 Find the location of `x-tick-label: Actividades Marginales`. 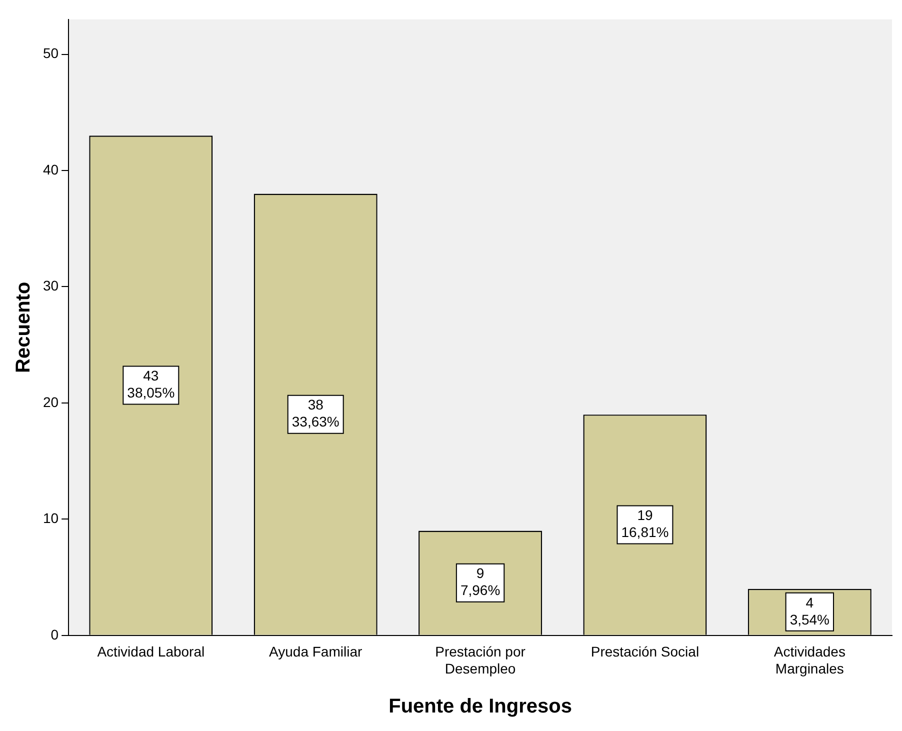

x-tick-label: Actividades Marginales is located at coordinates (810, 660).